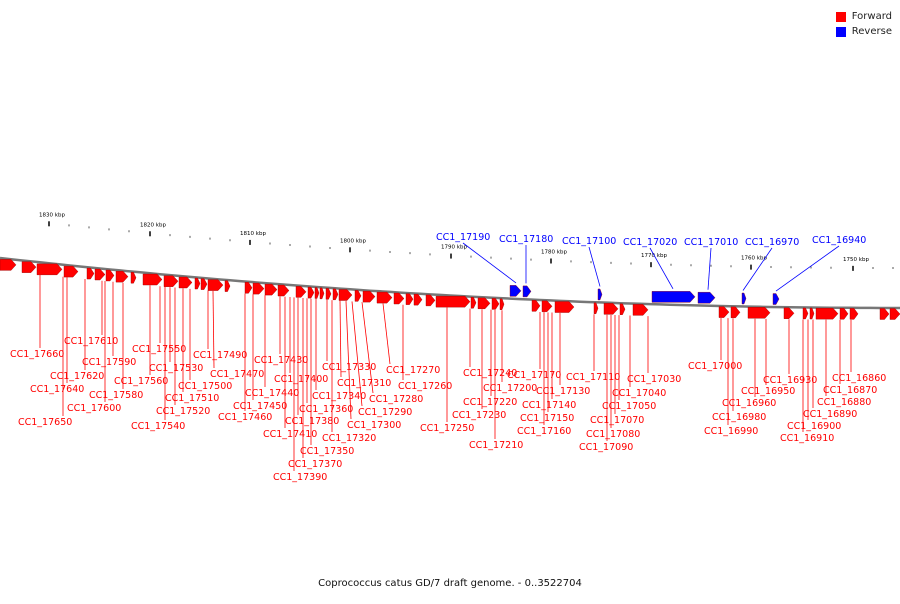 The height and width of the screenshot is (604, 900). What do you see at coordinates (141, 381) in the screenshot?
I see `forward-gene-label: CC1_17560` at bounding box center [141, 381].